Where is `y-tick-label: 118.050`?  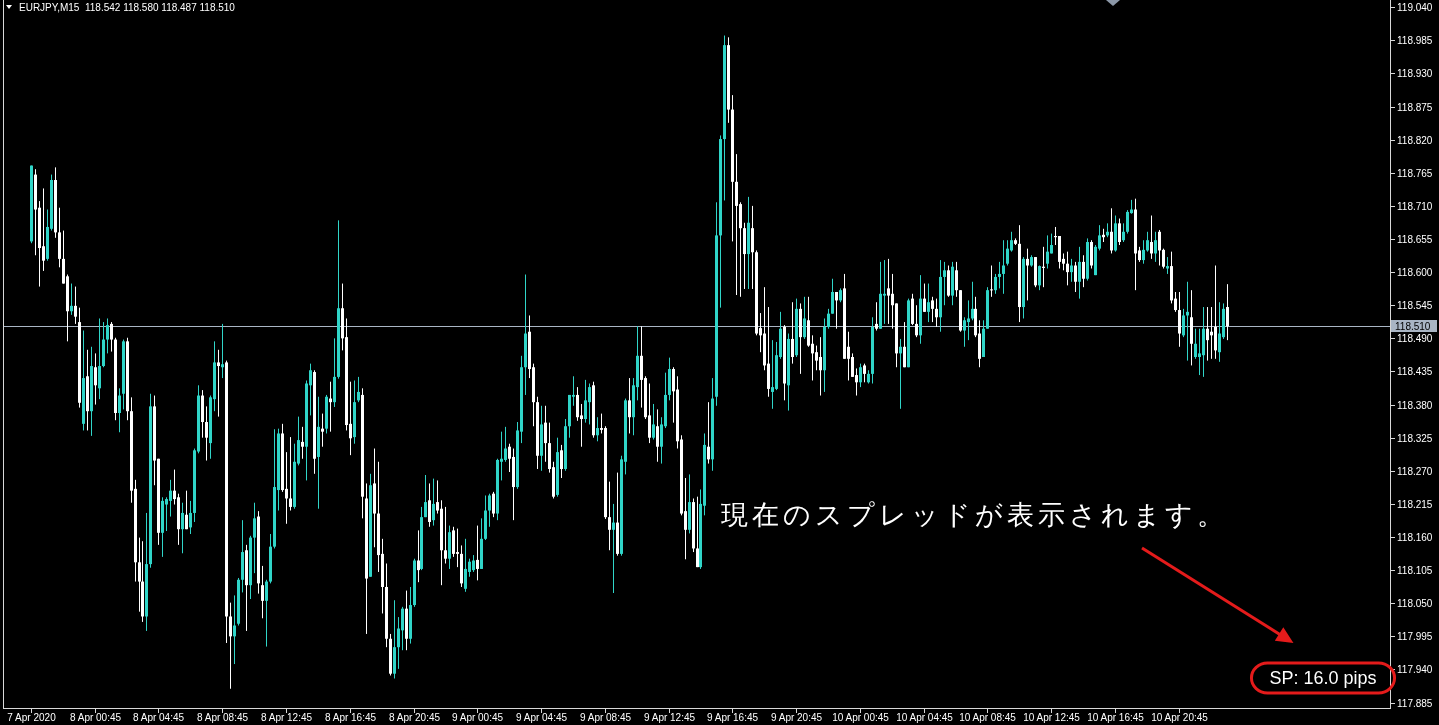 y-tick-label: 118.050 is located at coordinates (1415, 603).